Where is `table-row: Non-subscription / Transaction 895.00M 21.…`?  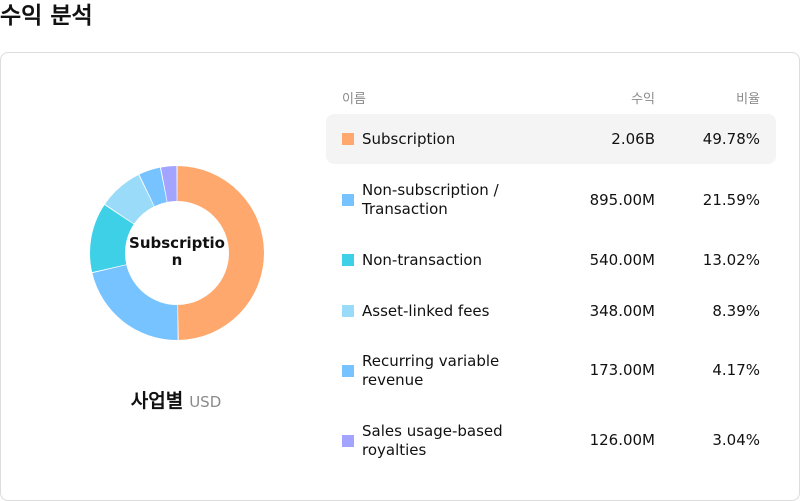 table-row: Non-subscription / Transaction 895.00M 21.… is located at coordinates (551, 200).